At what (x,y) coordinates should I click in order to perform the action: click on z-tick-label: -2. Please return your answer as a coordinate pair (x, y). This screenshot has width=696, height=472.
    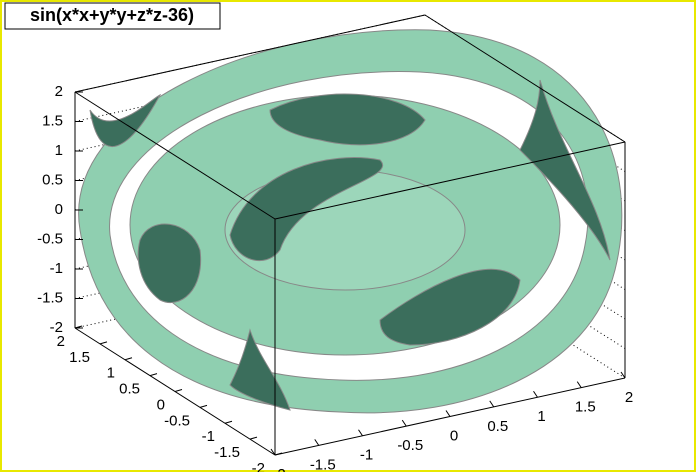
    Looking at the image, I should click on (56, 327).